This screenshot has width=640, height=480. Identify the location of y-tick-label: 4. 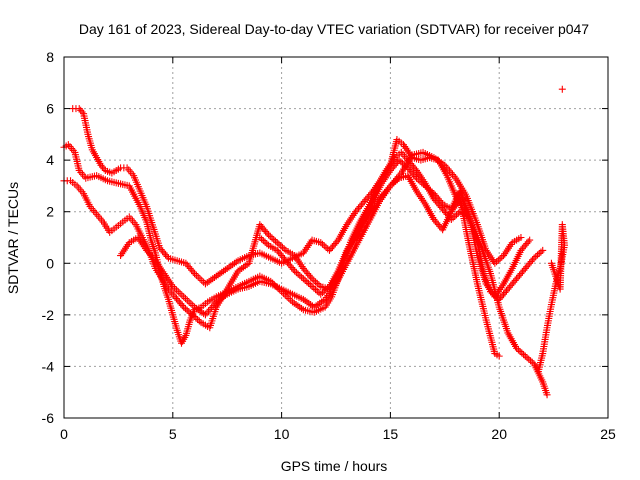
(50, 160).